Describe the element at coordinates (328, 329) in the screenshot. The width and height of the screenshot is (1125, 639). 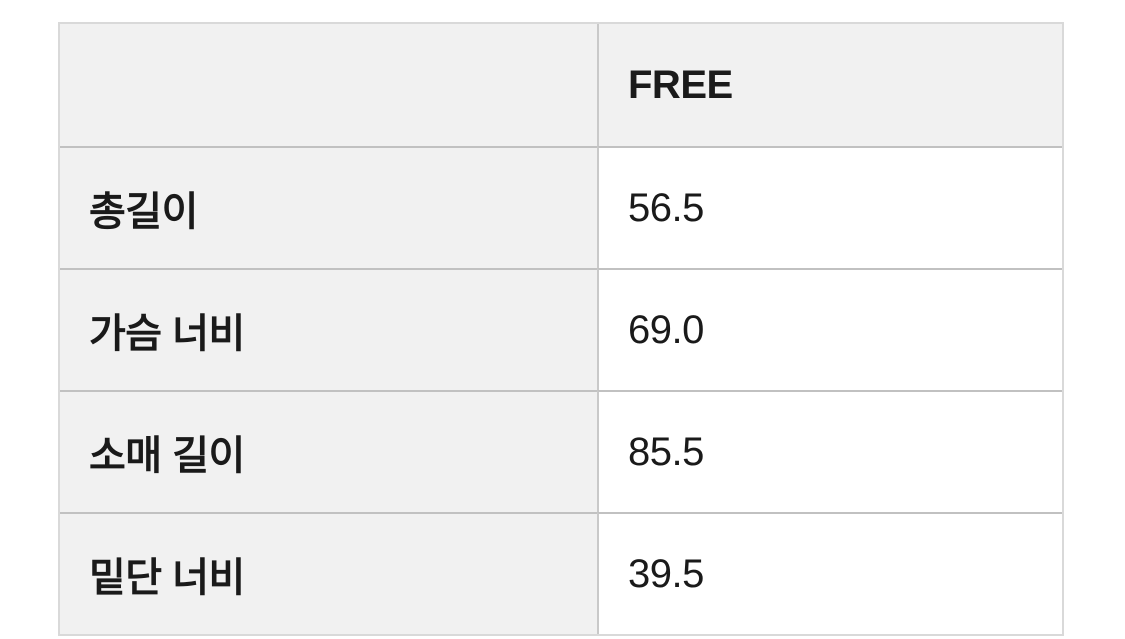
I see `row-label-chest-width: 가슴 너비` at that location.